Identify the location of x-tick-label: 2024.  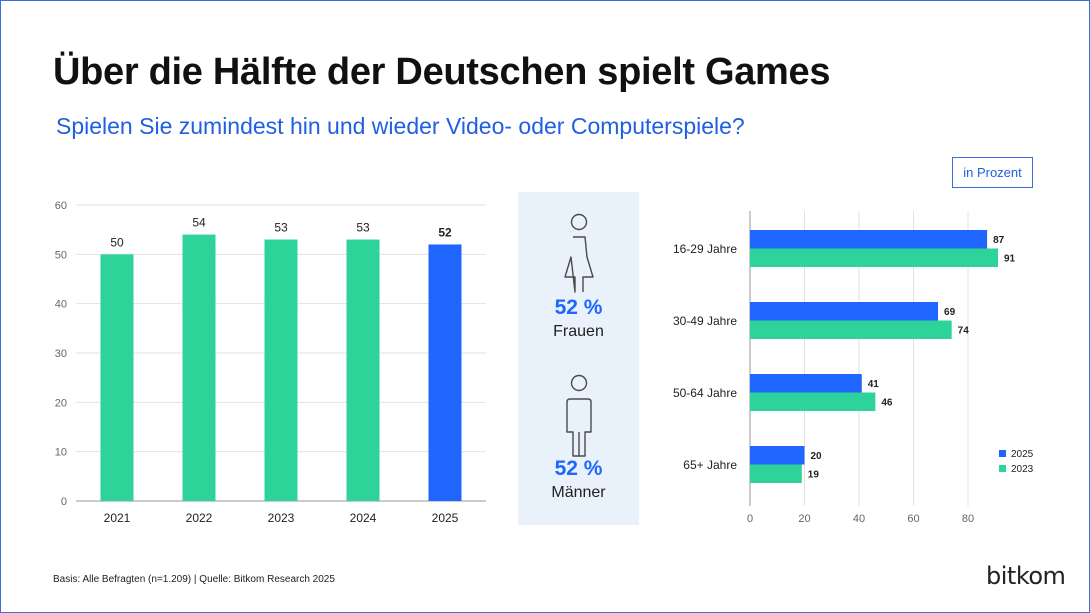
(363, 518).